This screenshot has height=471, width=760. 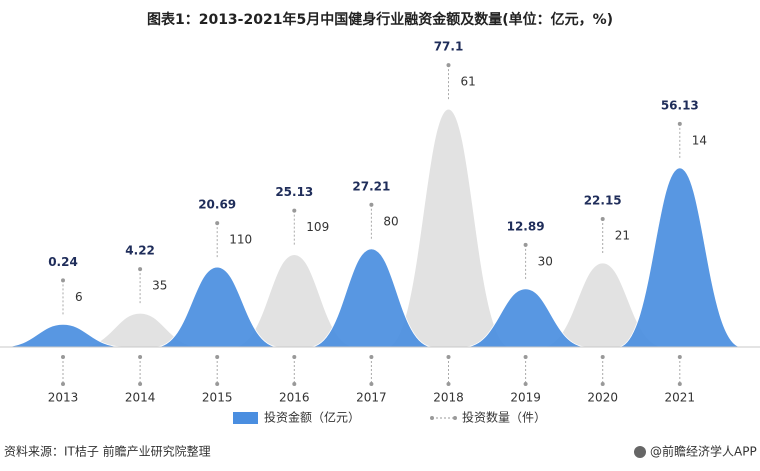 What do you see at coordinates (680, 398) in the screenshot?
I see `x-tick-label: 2021` at bounding box center [680, 398].